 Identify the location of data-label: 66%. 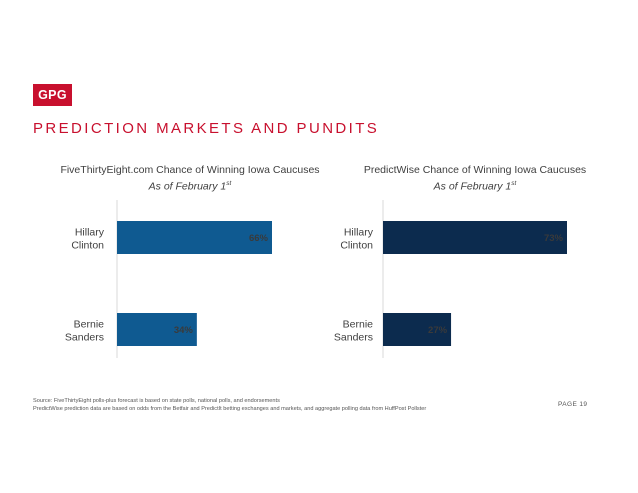
(259, 238).